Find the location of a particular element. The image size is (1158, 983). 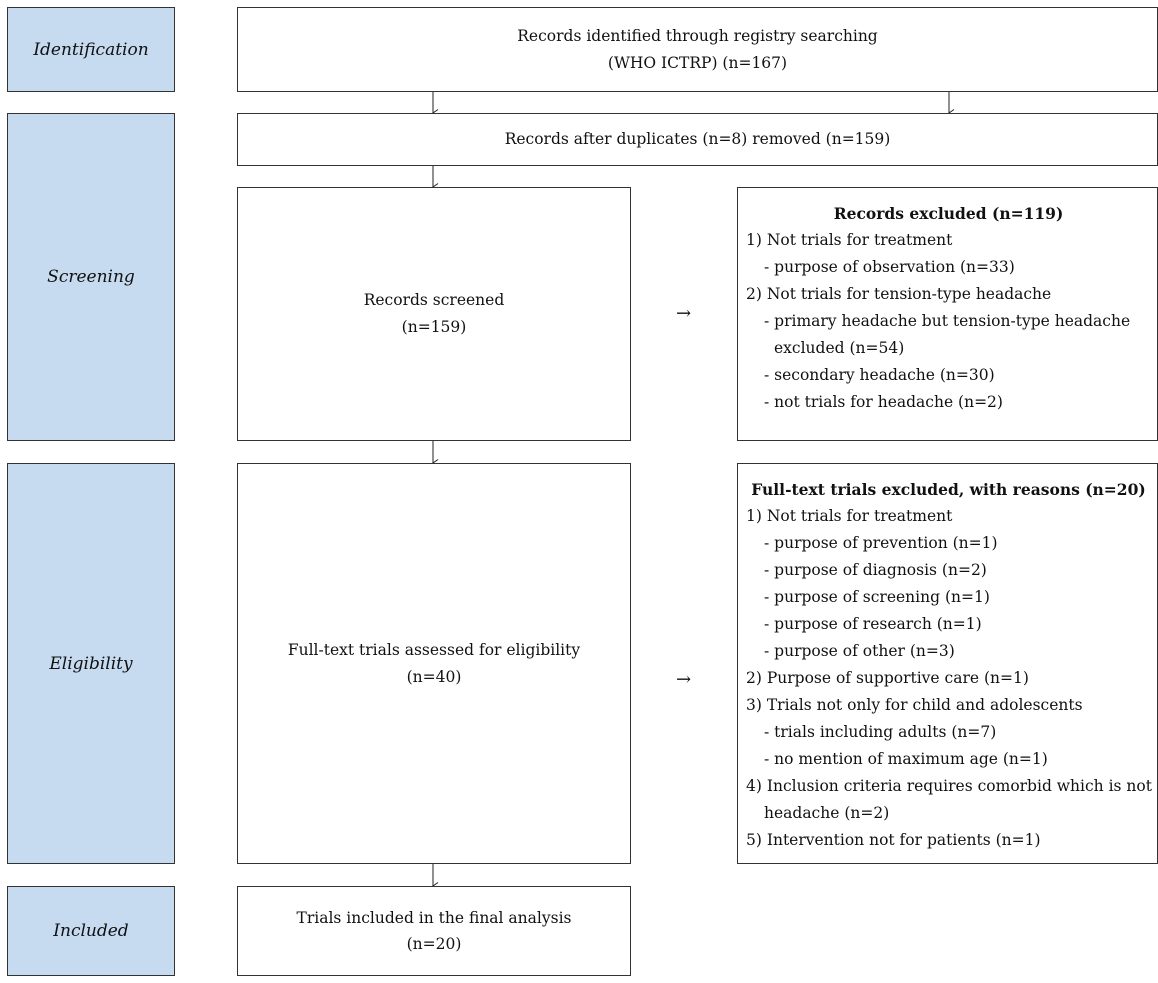

fulltext-excluded-item: 5) Intervention not for patients (n=1) is located at coordinates (893, 840).